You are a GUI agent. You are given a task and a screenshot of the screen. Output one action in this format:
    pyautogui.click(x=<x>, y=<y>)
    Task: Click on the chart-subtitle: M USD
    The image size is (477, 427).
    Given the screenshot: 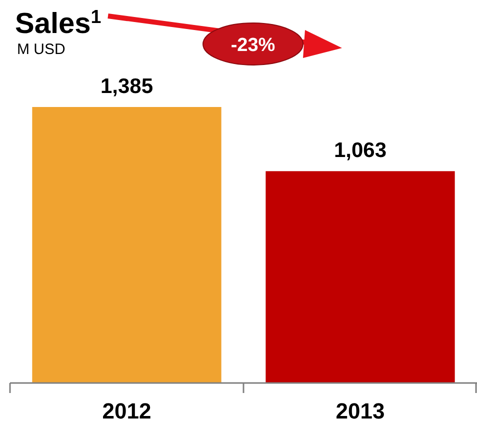 What is the action you would take?
    pyautogui.click(x=41, y=49)
    